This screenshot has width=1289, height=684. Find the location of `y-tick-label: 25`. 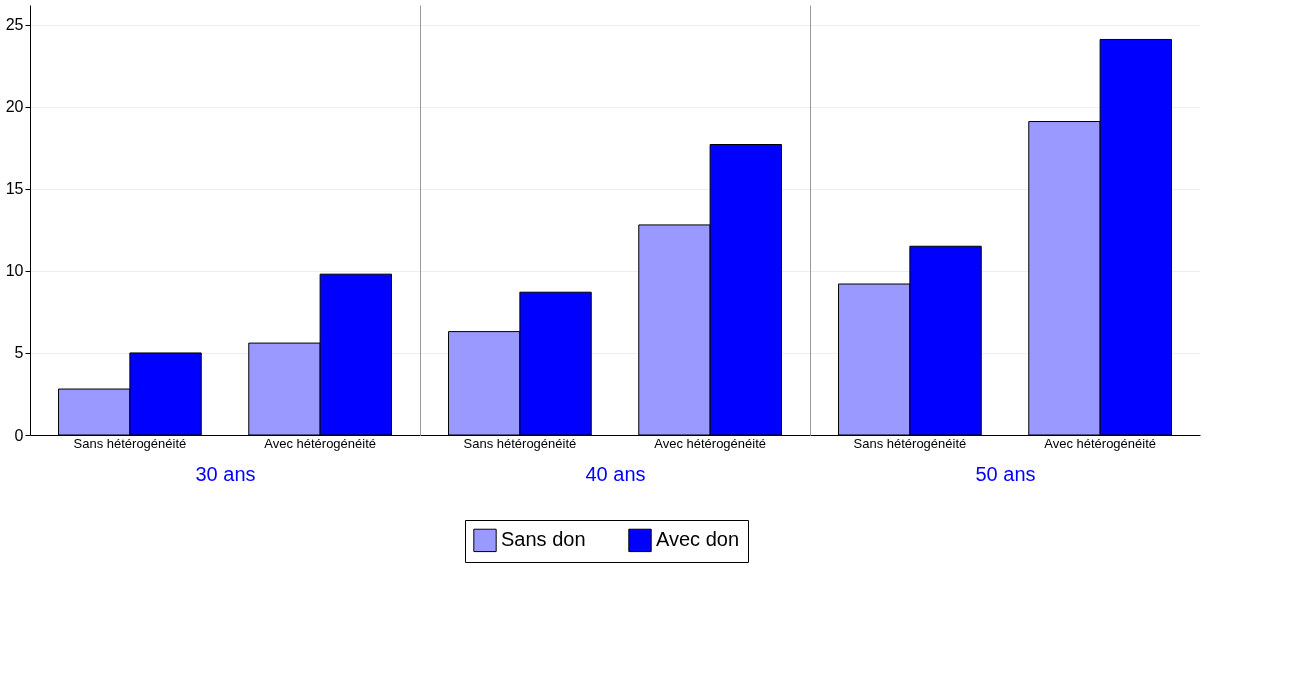

y-tick-label: 25 is located at coordinates (14, 25).